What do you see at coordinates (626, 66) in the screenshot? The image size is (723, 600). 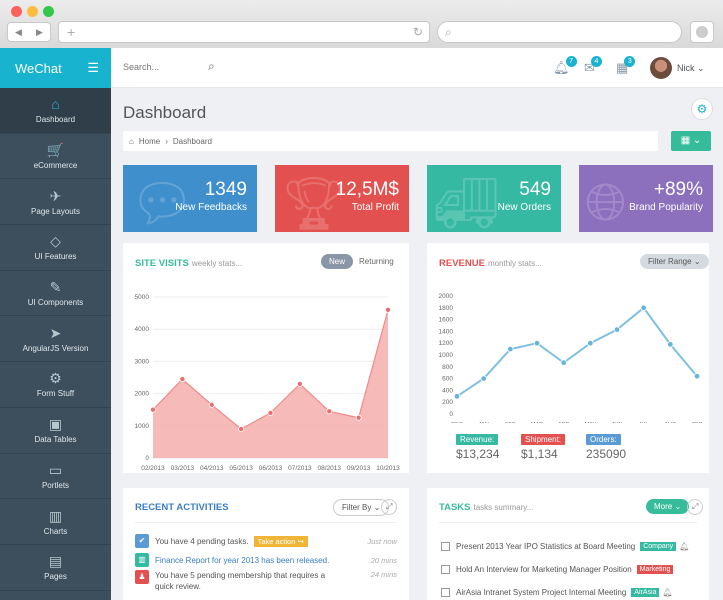 I see `calendar-icon: ▦ 3` at bounding box center [626, 66].